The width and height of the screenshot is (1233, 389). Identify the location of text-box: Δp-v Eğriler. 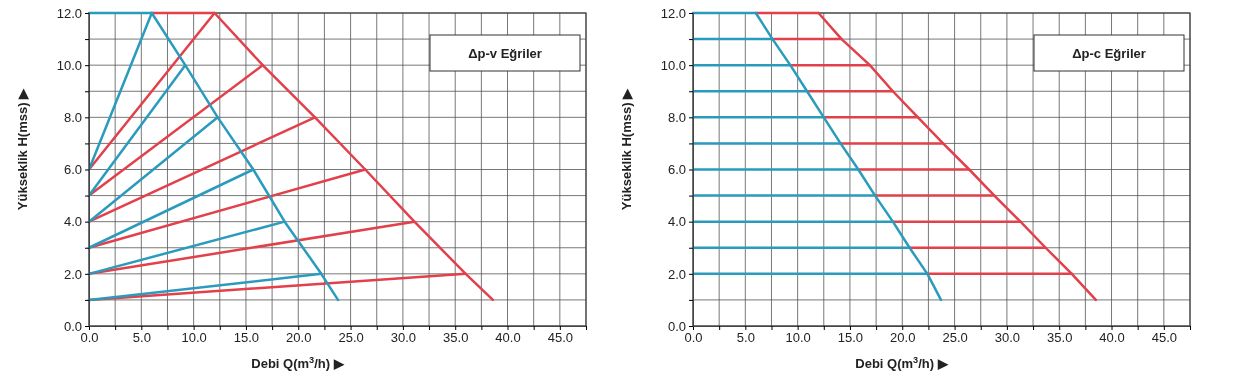
(505, 53).